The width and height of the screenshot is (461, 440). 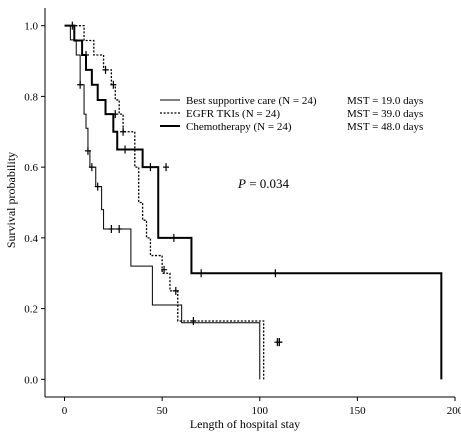 I want to click on y-axis-label: Survival probability, so click(x=11, y=200).